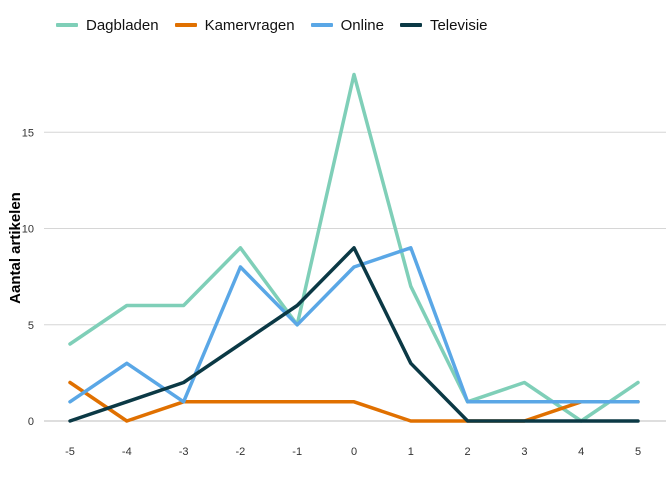  I want to click on x-tick-label: -2, so click(241, 452).